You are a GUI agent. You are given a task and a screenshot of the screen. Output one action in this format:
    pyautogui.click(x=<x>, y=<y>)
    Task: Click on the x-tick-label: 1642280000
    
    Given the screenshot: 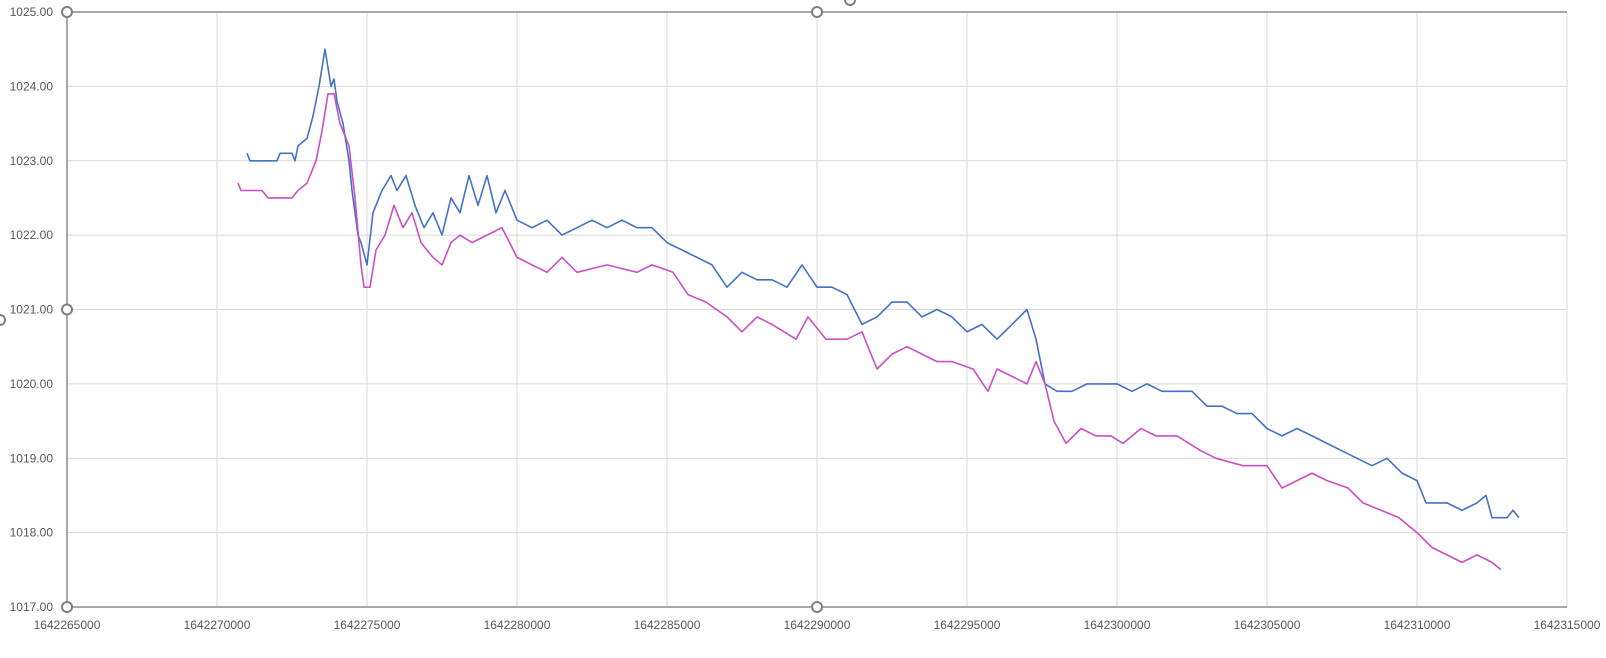 What is the action you would take?
    pyautogui.click(x=517, y=625)
    